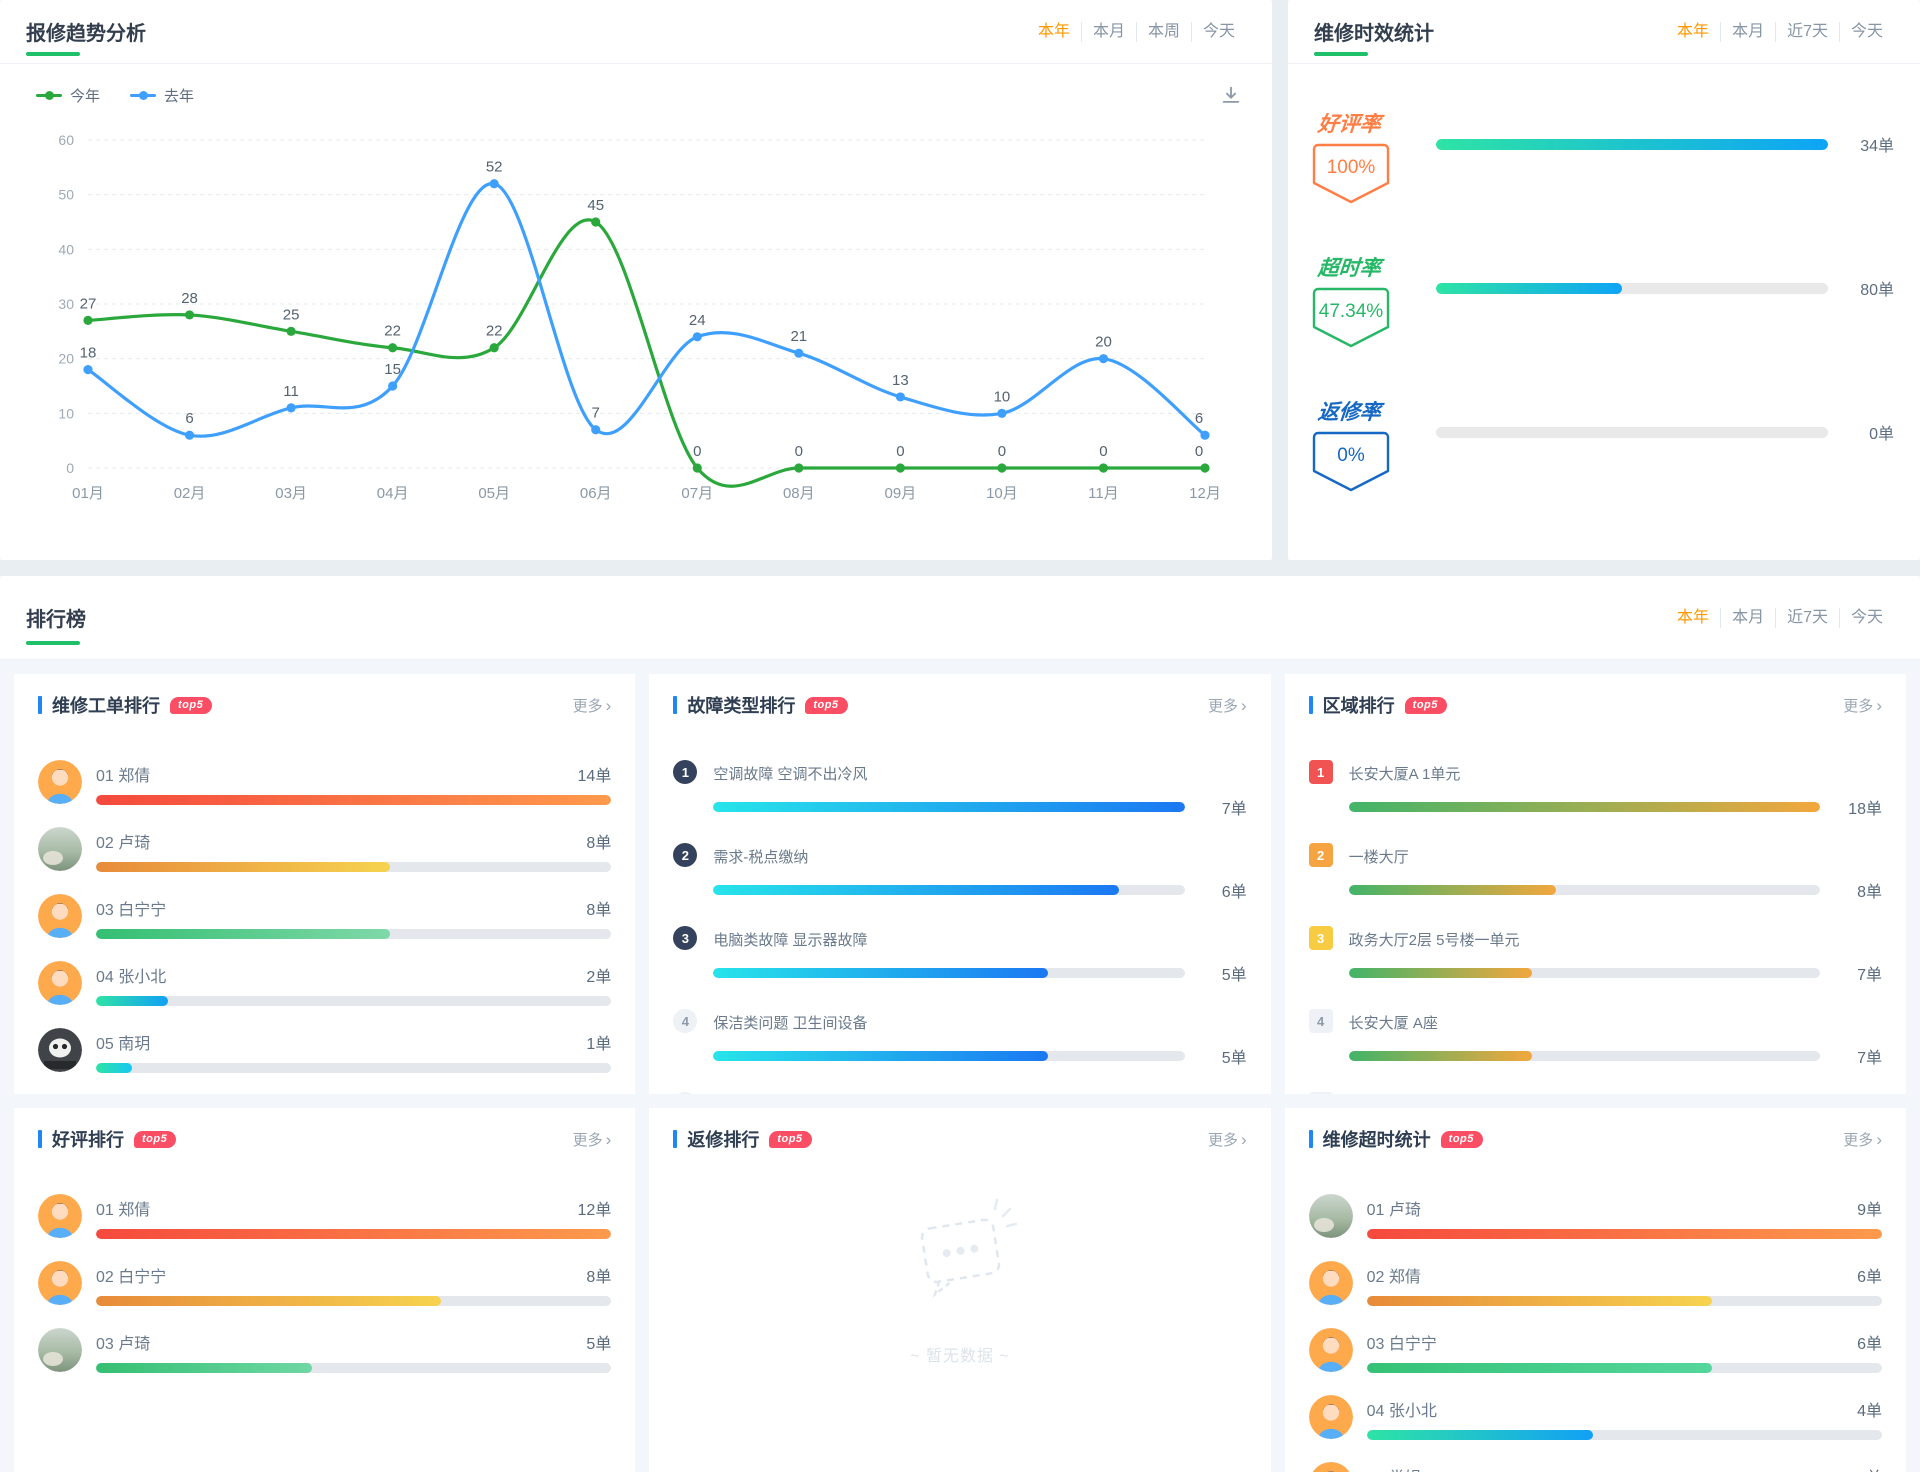 The width and height of the screenshot is (1920, 1472). What do you see at coordinates (685, 772) in the screenshot?
I see `rank-badge: 1` at bounding box center [685, 772].